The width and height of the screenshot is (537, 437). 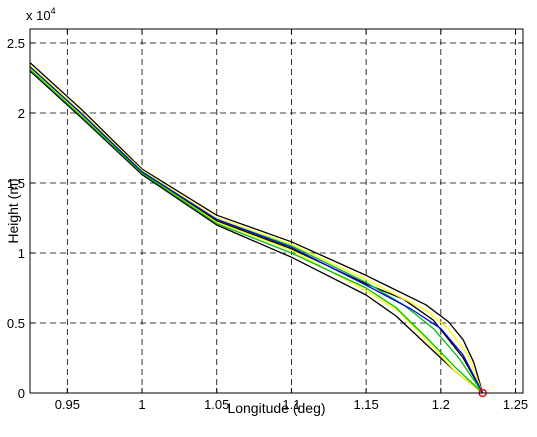 What do you see at coordinates (16, 323) in the screenshot?
I see `y-tick-label: 0.5` at bounding box center [16, 323].